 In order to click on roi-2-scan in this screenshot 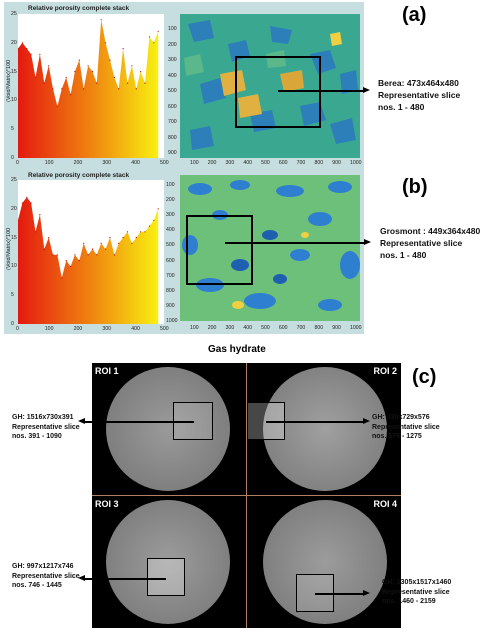, I will do `click(325, 429)`.